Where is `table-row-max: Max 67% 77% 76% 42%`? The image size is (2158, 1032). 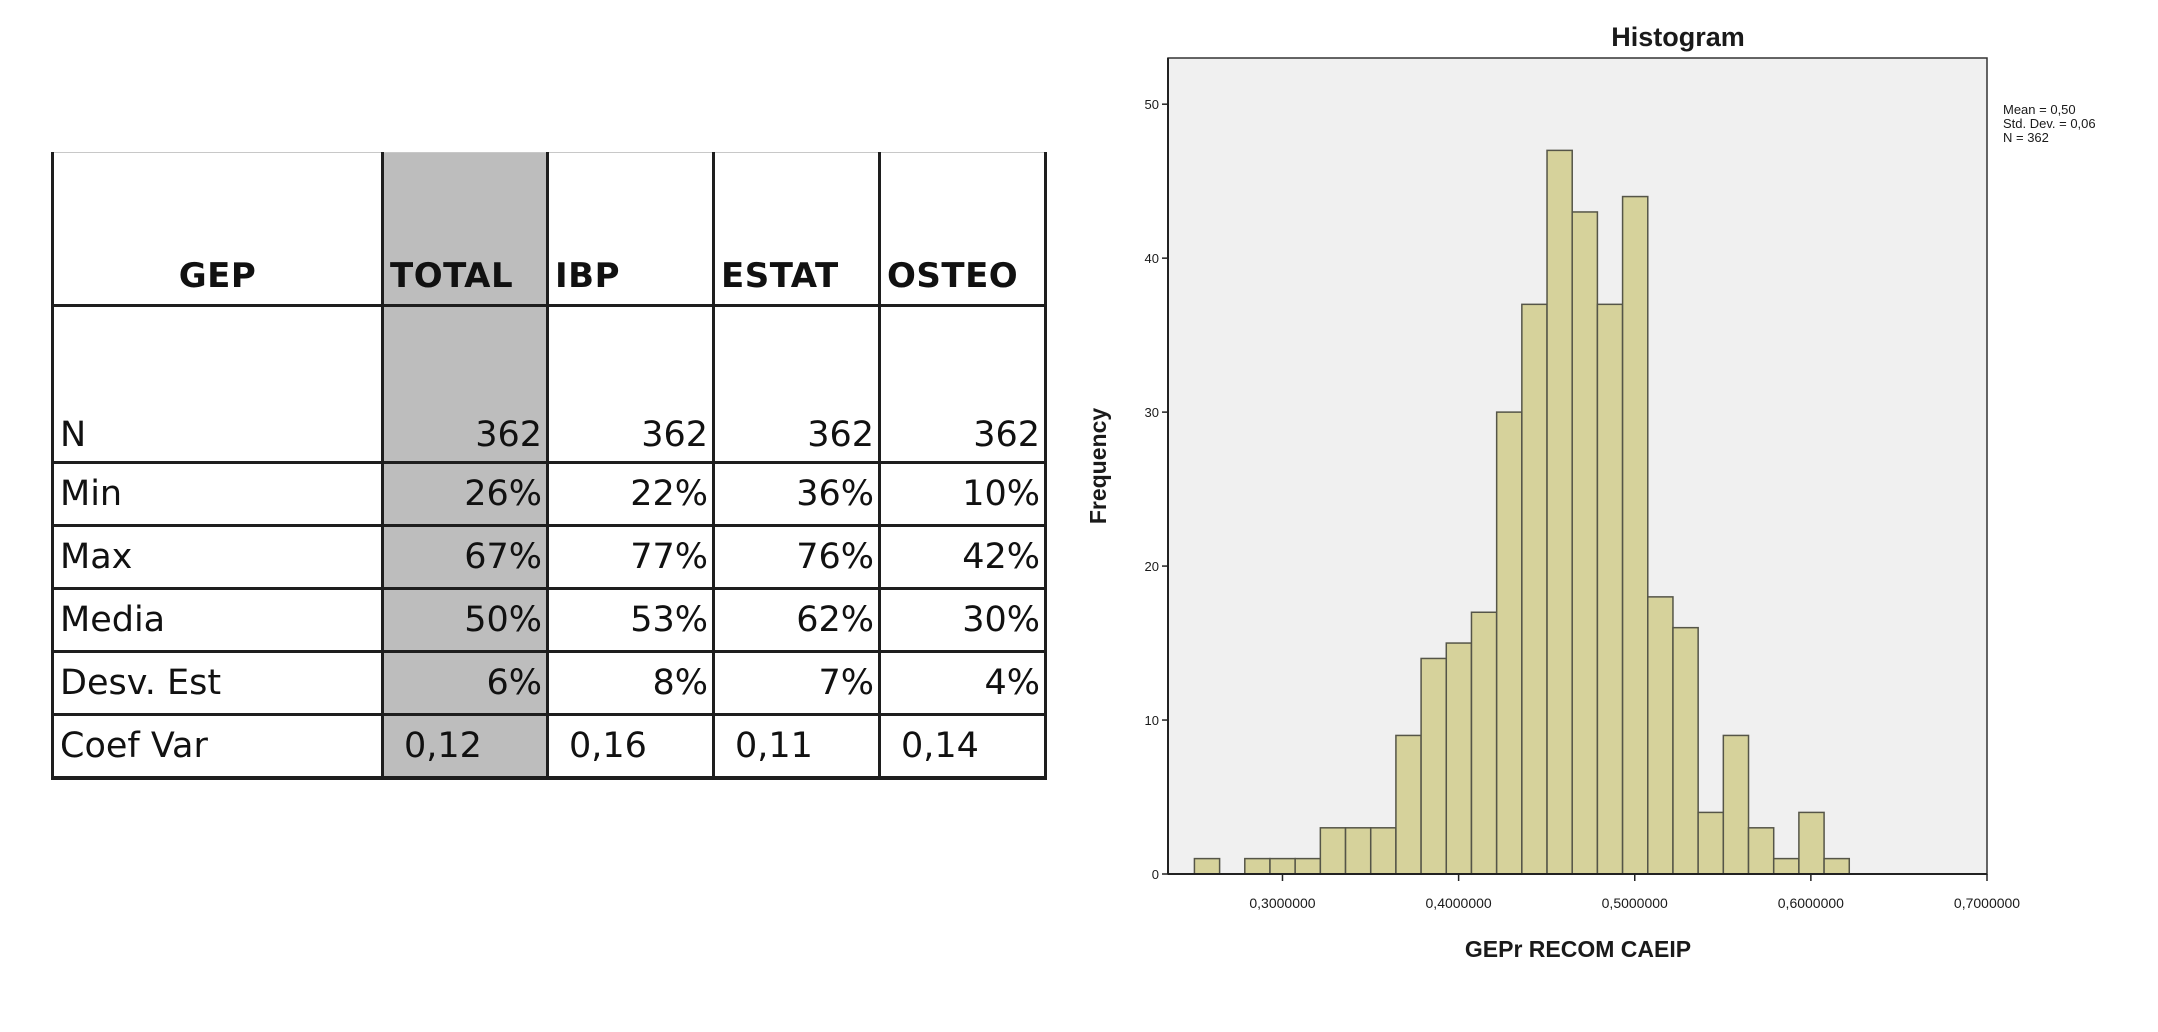 table-row-max: Max 67% 77% 76% 42% is located at coordinates (549, 557).